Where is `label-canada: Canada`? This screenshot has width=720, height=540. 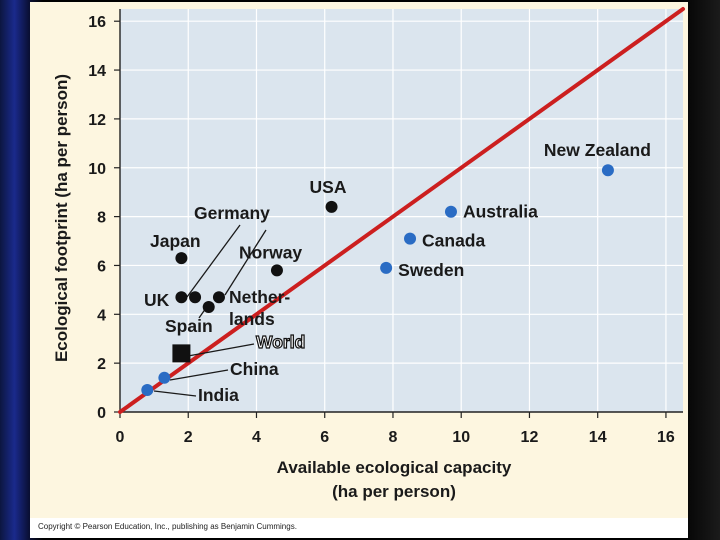 label-canada: Canada is located at coordinates (453, 241).